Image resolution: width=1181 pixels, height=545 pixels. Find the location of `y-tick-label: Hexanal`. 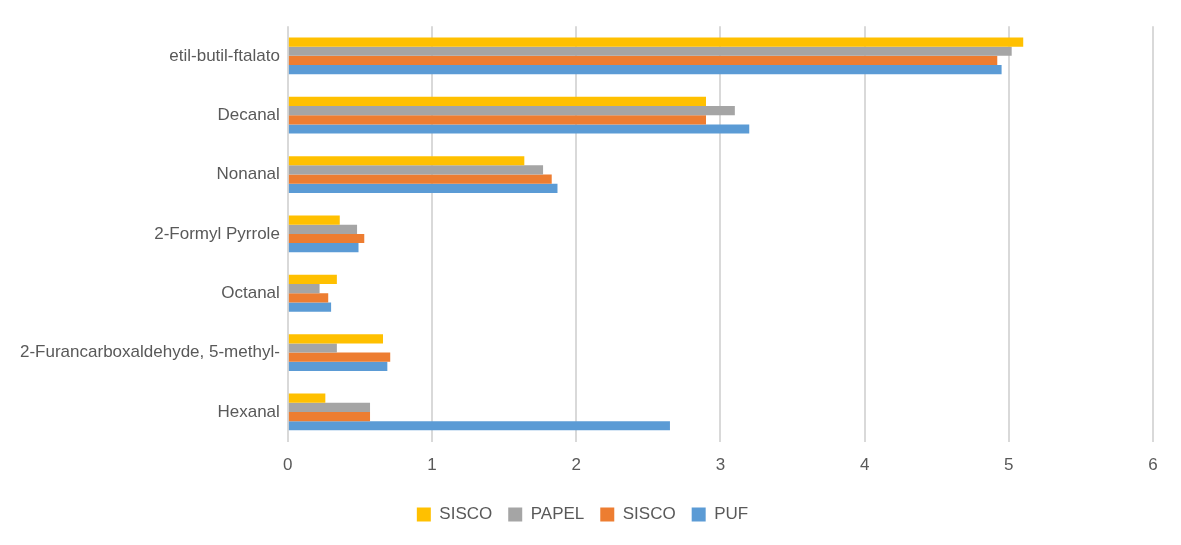

y-tick-label: Hexanal is located at coordinates (248, 411).